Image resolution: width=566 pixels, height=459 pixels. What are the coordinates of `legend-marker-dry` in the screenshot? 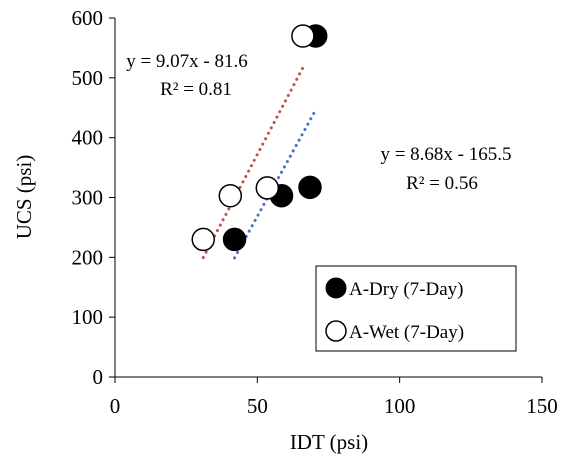 It's located at (336, 288).